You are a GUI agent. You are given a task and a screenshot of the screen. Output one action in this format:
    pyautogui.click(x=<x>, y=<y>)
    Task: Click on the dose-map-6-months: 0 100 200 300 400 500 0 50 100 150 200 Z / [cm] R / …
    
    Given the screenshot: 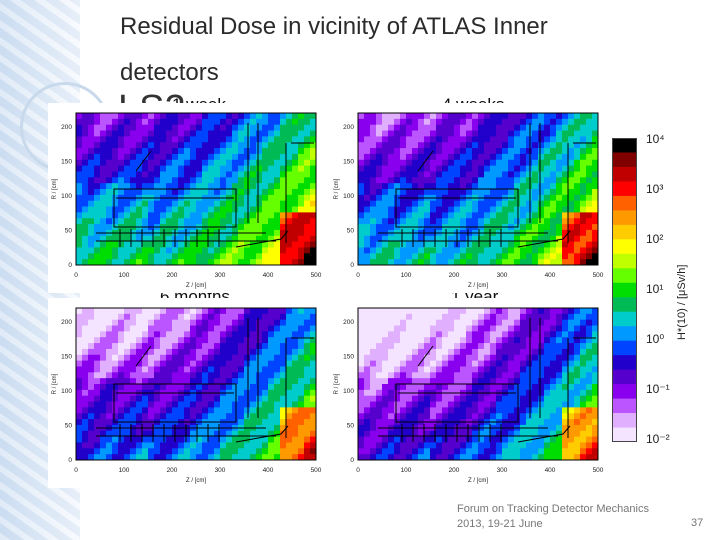 What is the action you would take?
    pyautogui.click(x=187, y=393)
    